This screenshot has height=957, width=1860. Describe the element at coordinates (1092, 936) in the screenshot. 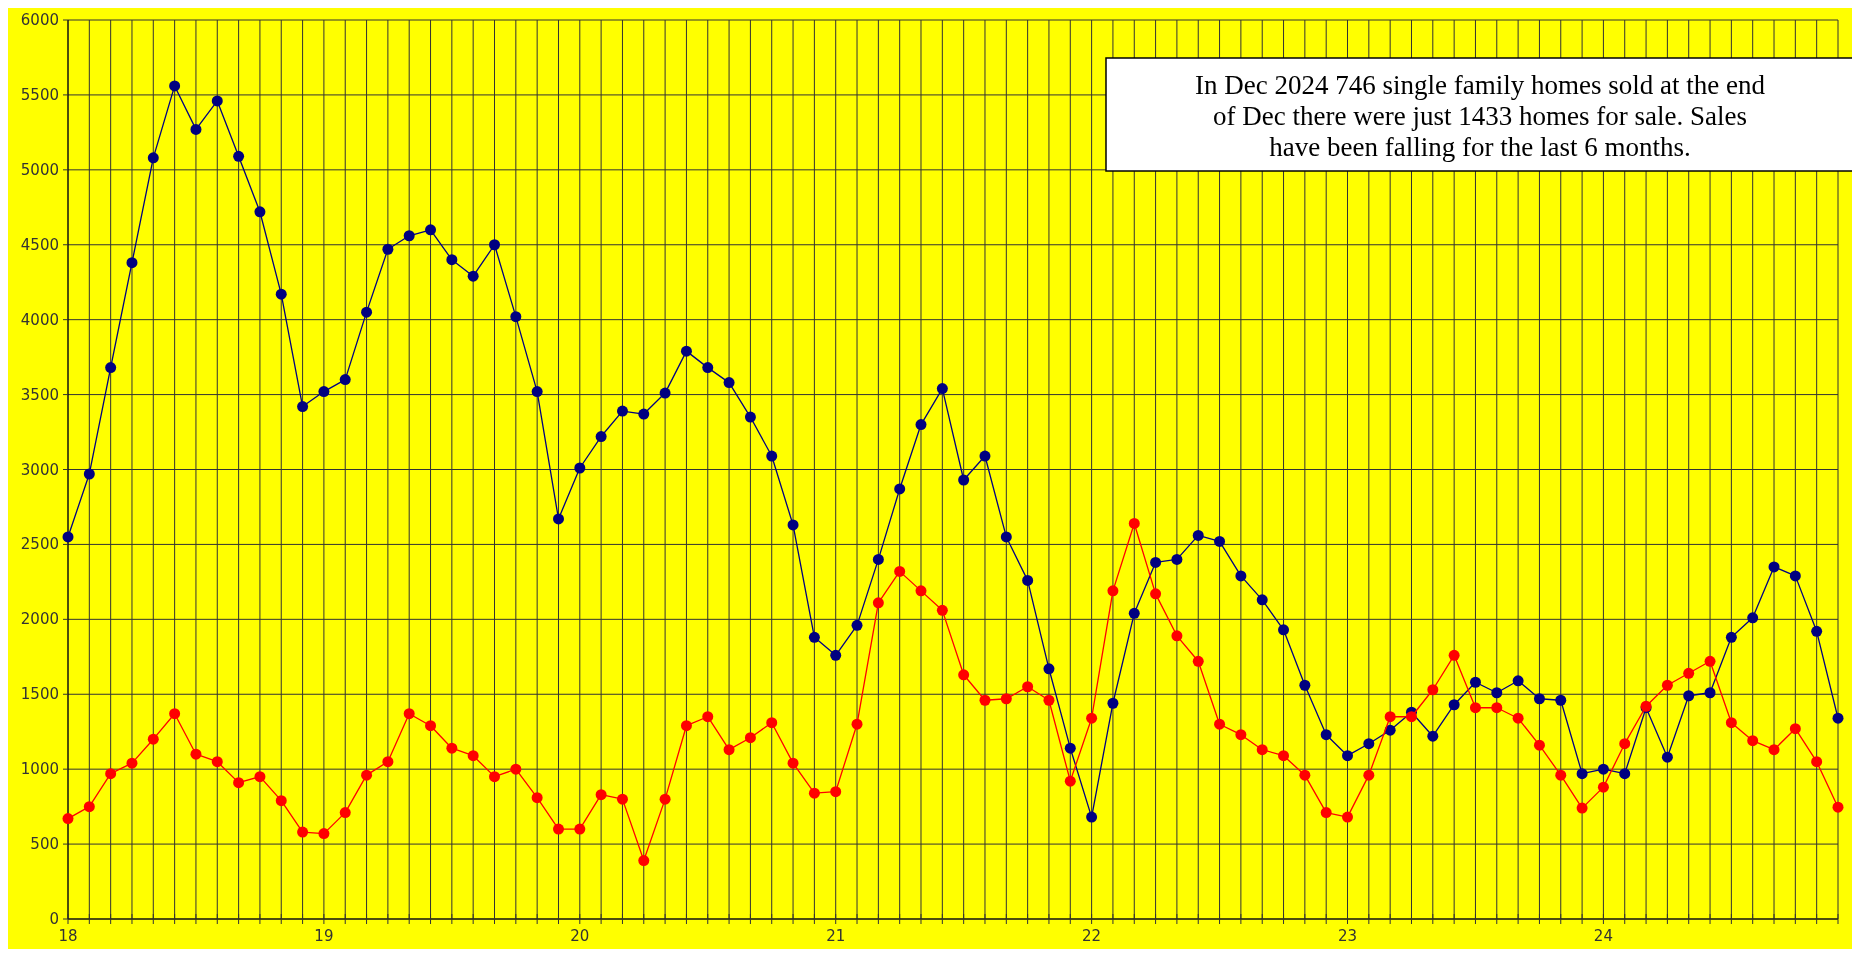

I see `x-tick-label: 22` at that location.